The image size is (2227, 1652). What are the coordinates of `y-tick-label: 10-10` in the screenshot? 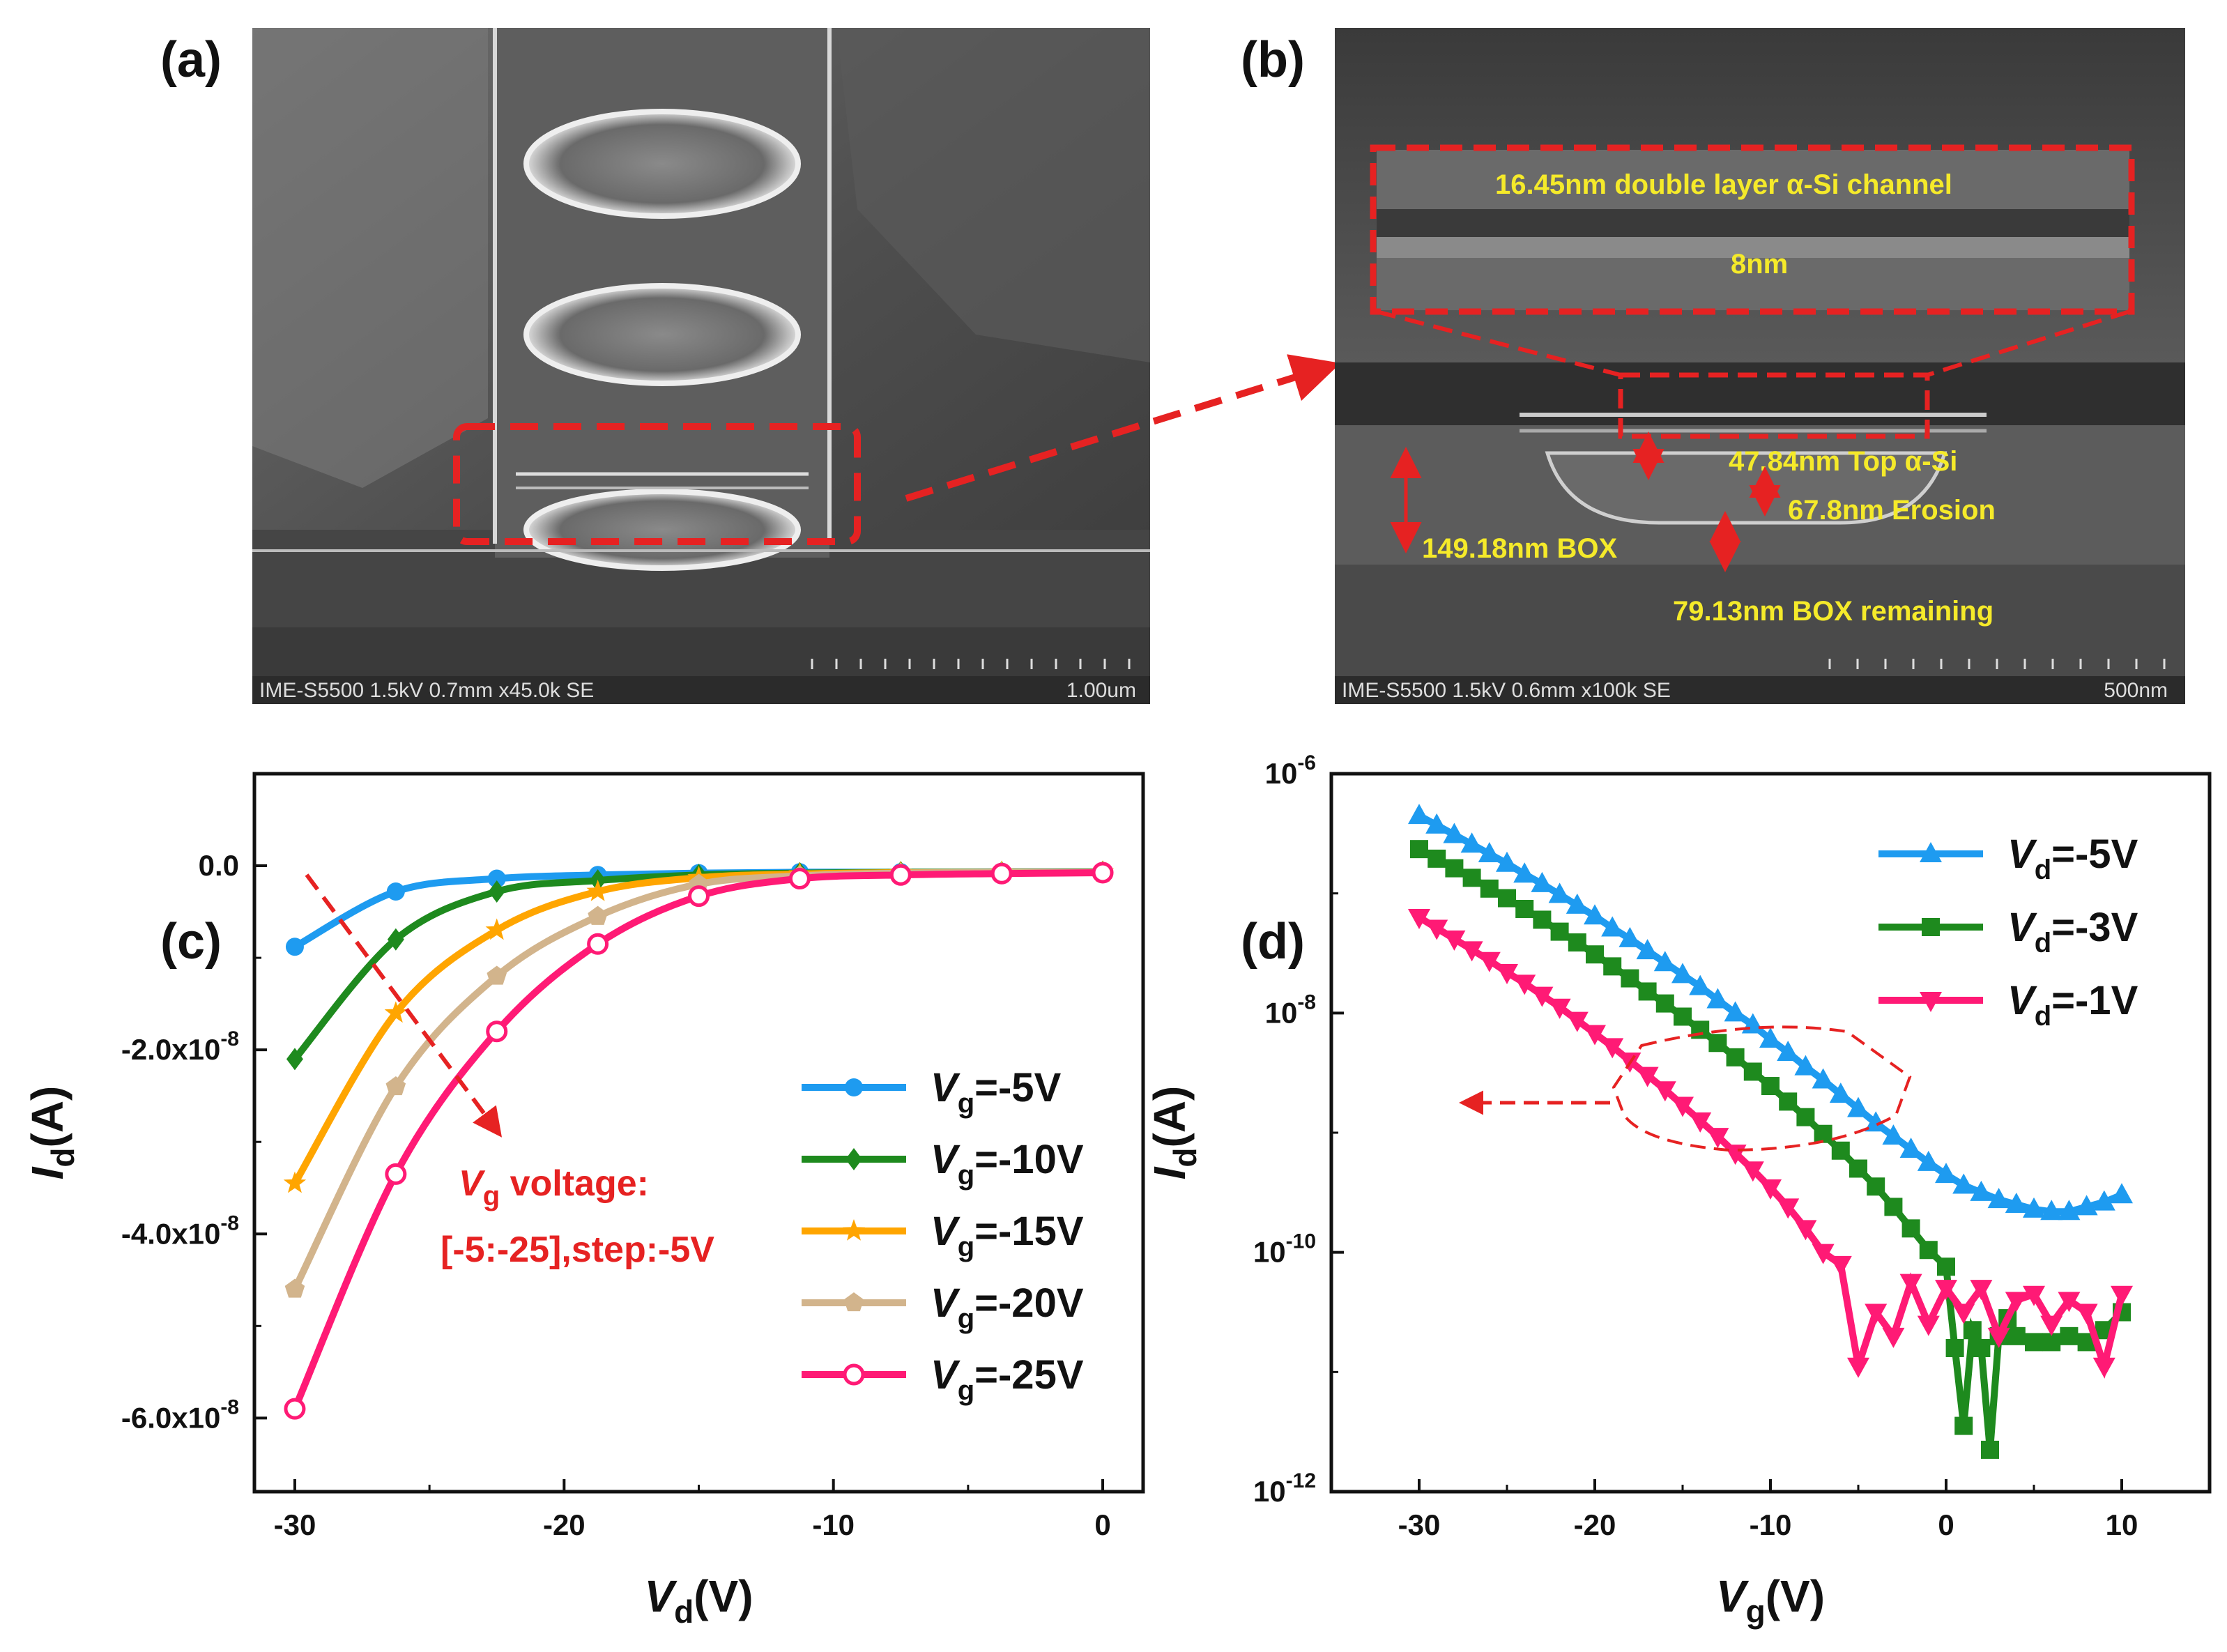 It's located at (1285, 1249).